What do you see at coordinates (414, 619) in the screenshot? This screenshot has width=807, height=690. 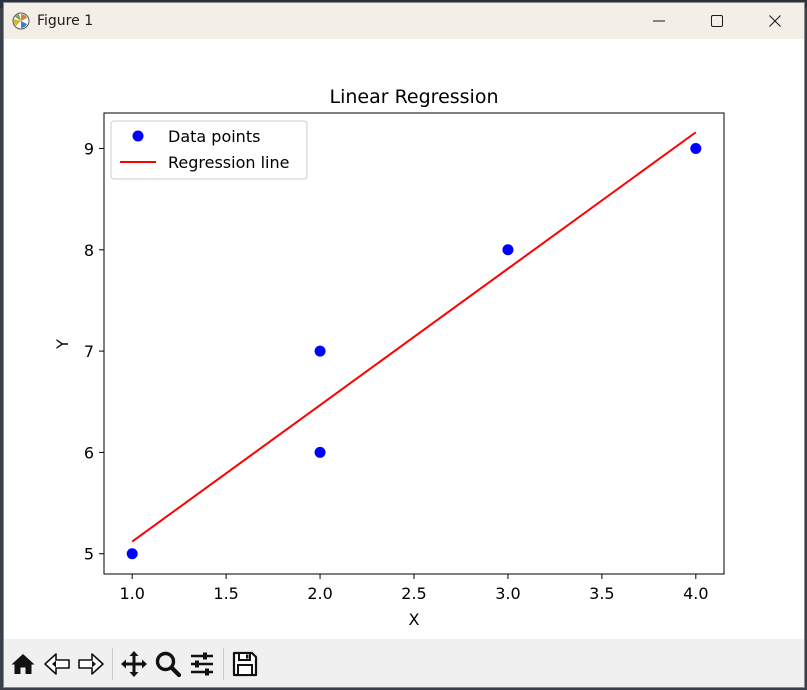 I see `x-axis-label: X` at bounding box center [414, 619].